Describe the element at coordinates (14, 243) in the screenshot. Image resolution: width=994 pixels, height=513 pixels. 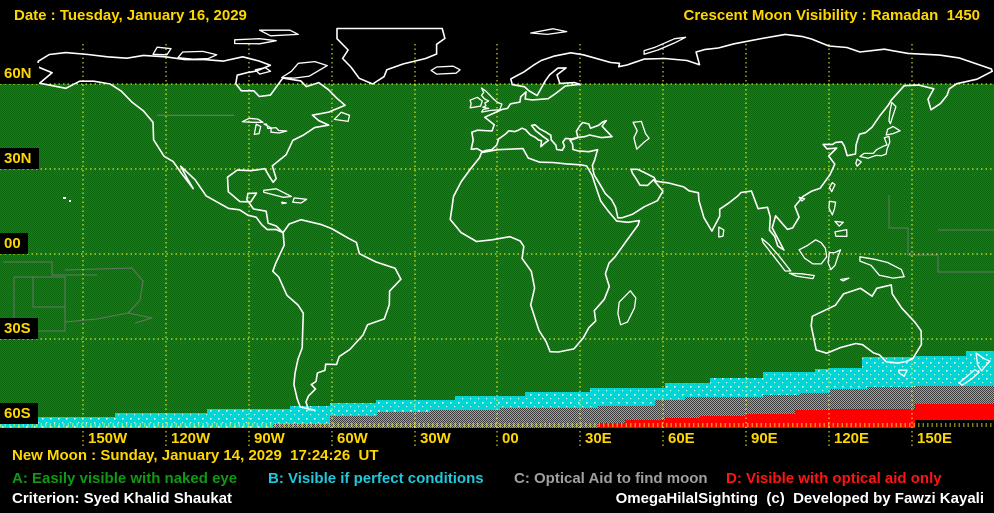
I see `lat-label-00: 00` at that location.